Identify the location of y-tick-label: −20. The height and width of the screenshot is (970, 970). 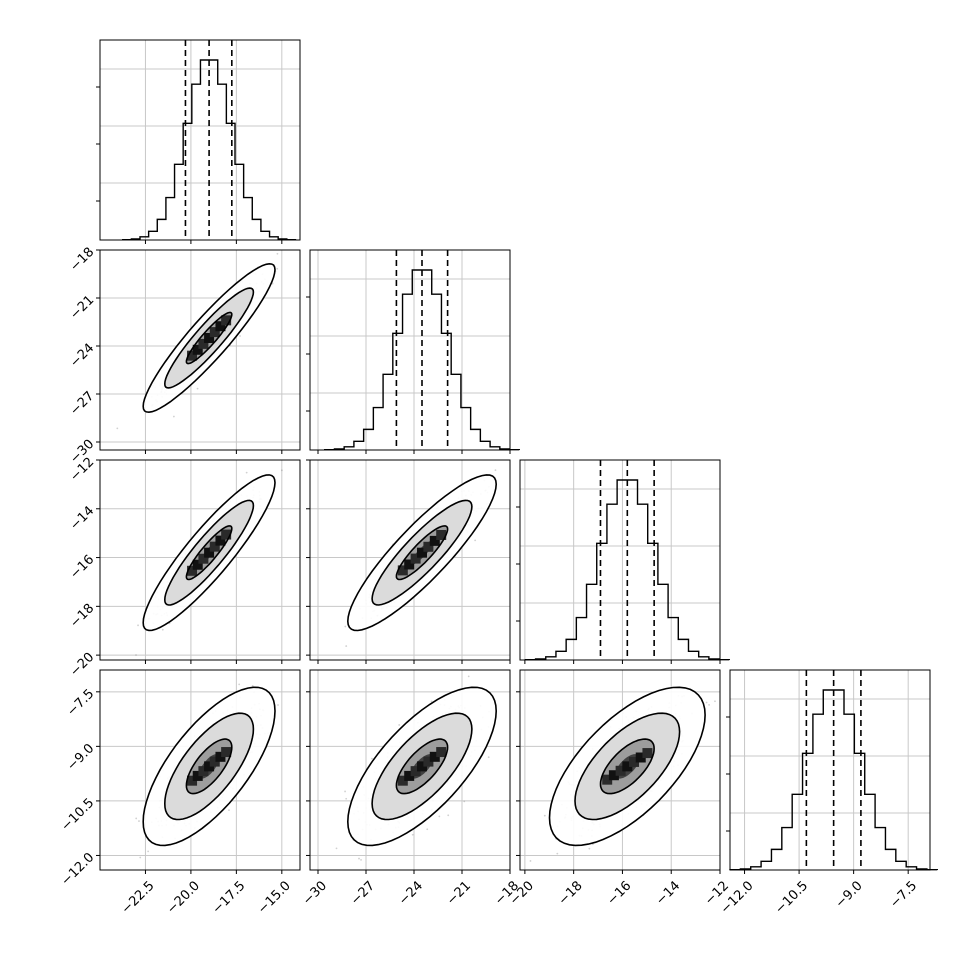
(82, 665).